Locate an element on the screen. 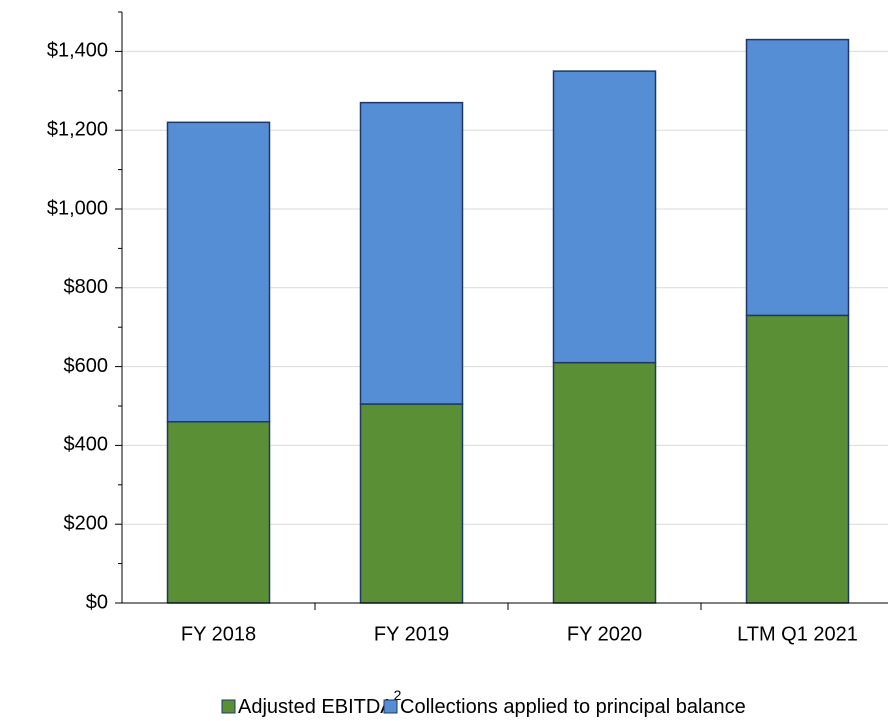 The height and width of the screenshot is (721, 888). y-tick-label: $600 is located at coordinates (86, 366).